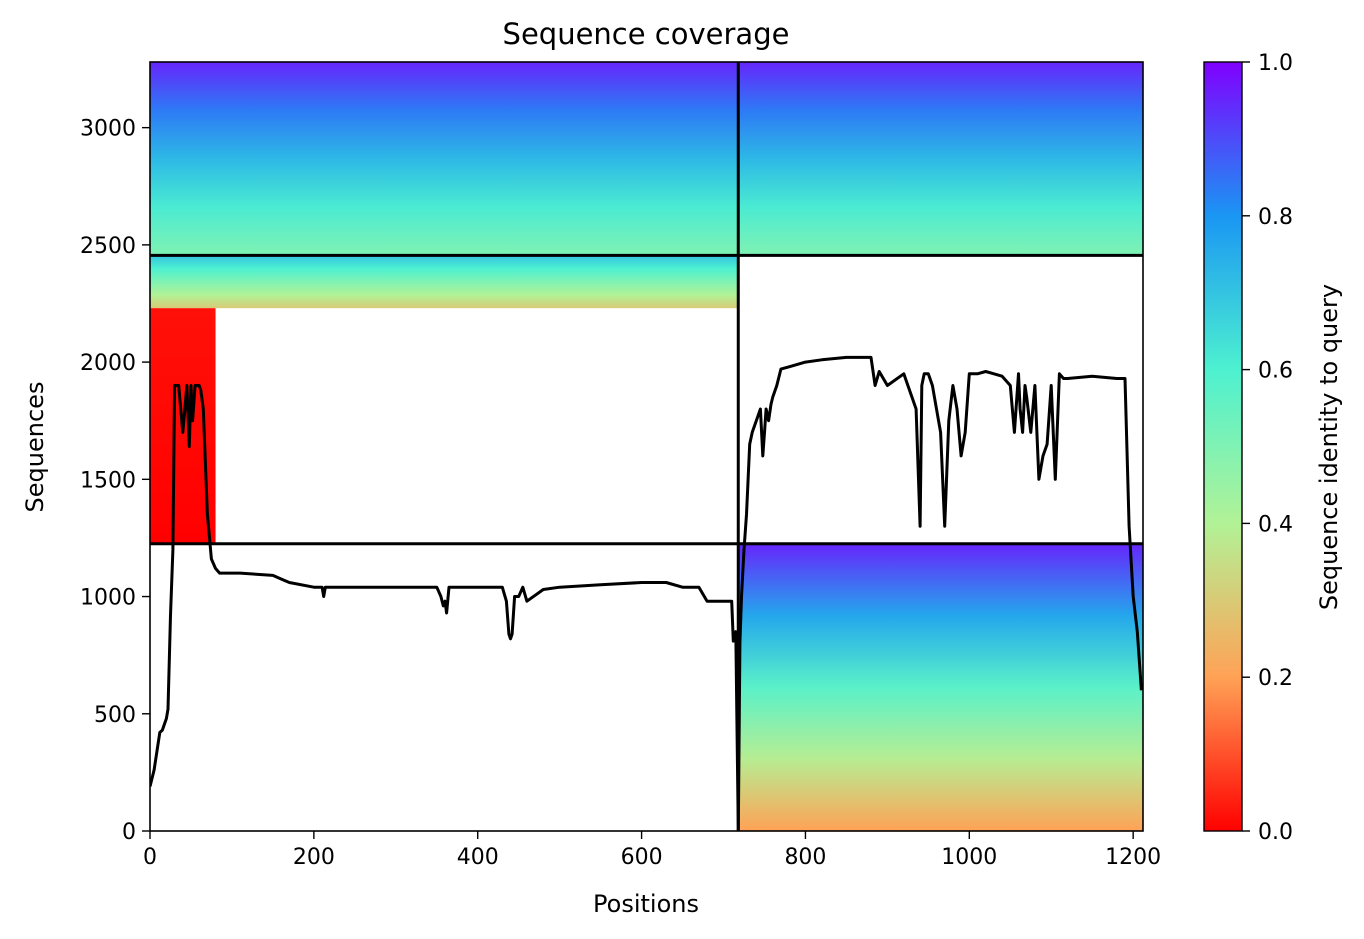 The width and height of the screenshot is (1364, 939). I want to click on y-tick-label: 3000, so click(108, 129).